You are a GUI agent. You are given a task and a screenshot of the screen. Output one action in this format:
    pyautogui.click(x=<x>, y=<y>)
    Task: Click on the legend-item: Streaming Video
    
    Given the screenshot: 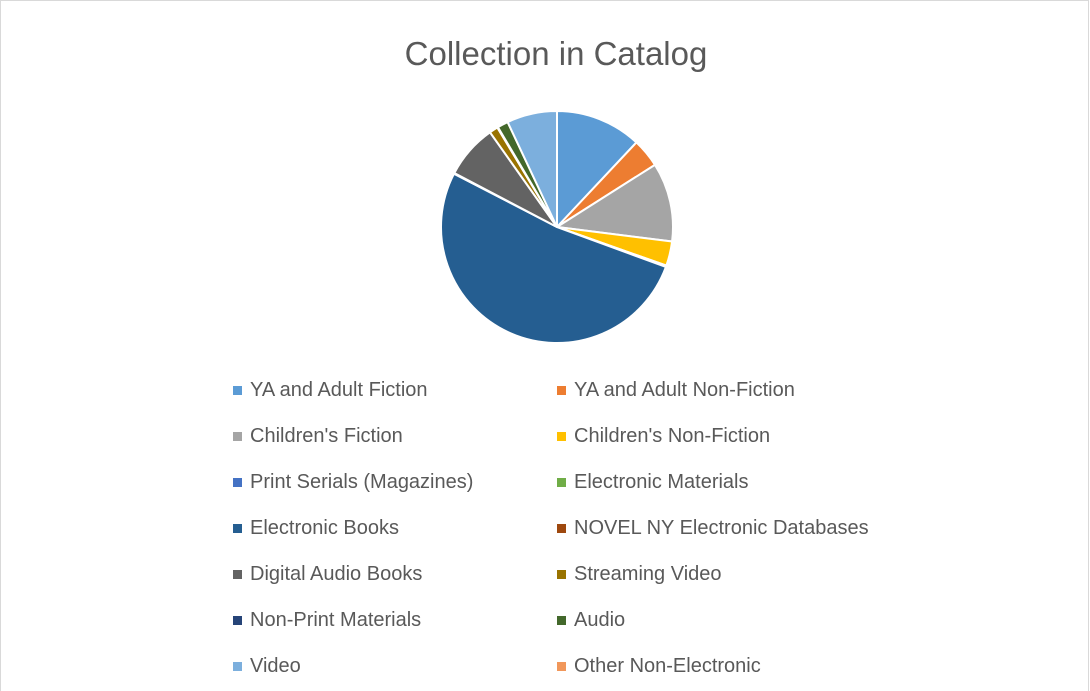 What is the action you would take?
    pyautogui.click(x=639, y=574)
    